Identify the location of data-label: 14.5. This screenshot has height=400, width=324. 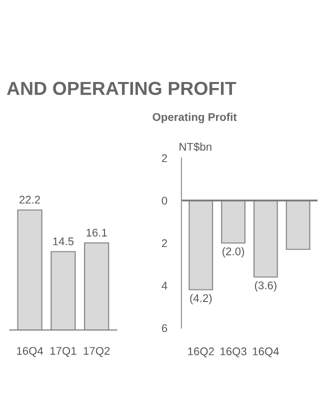
(63, 242).